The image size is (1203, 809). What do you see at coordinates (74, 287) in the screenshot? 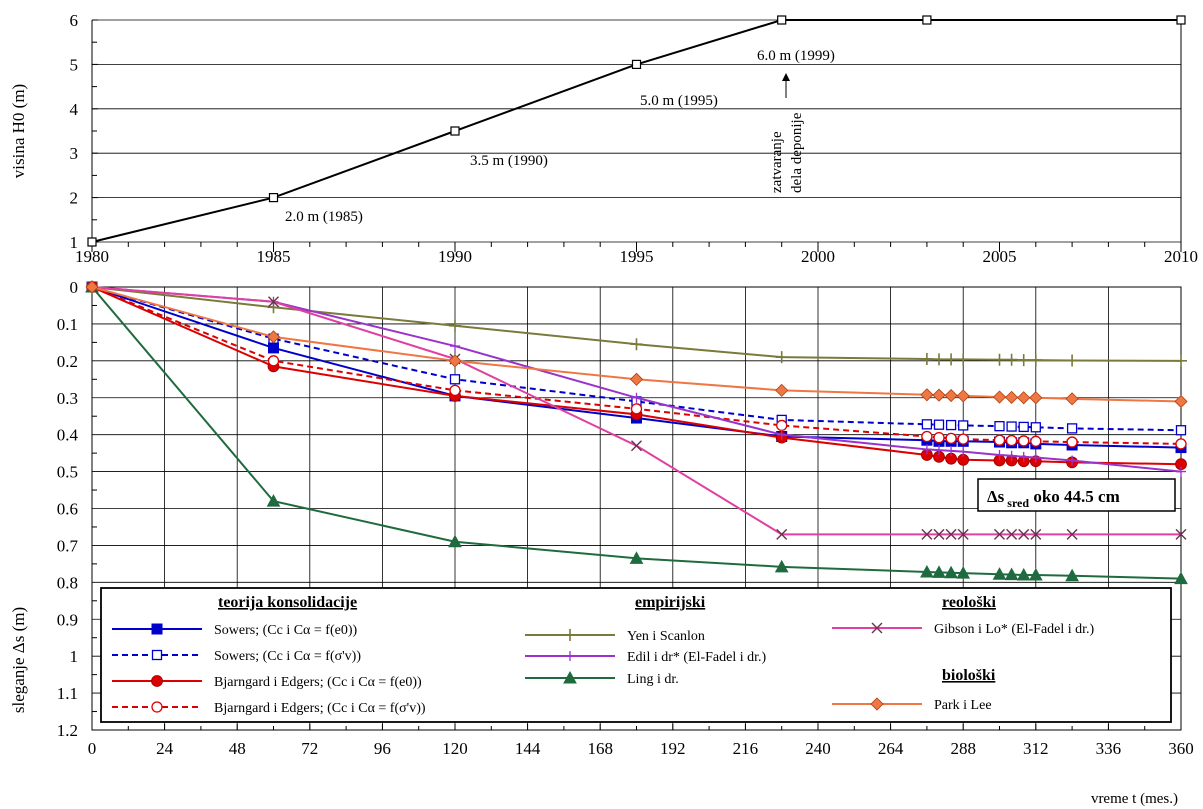
I see `settlement-y-tick-label: 0` at bounding box center [74, 287].